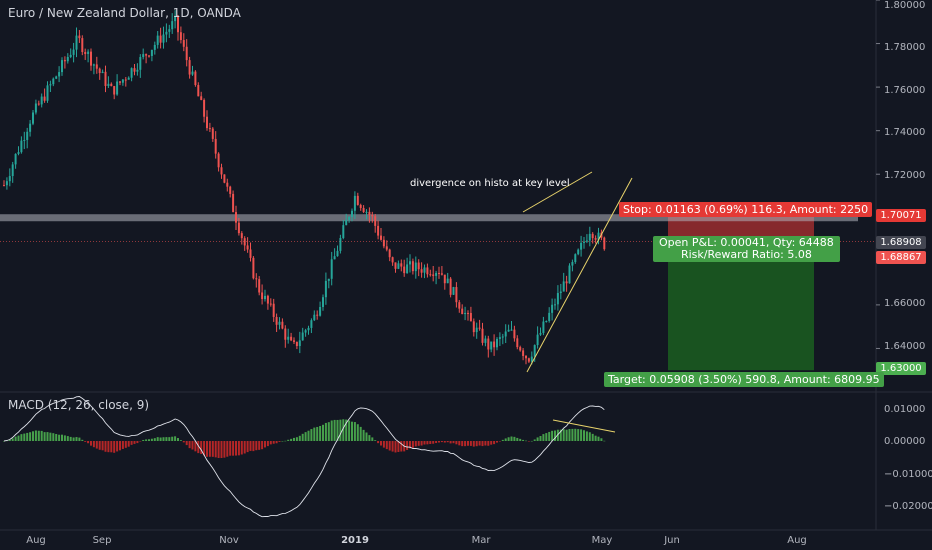 This screenshot has width=932, height=550. I want to click on time-label: Nov, so click(229, 540).